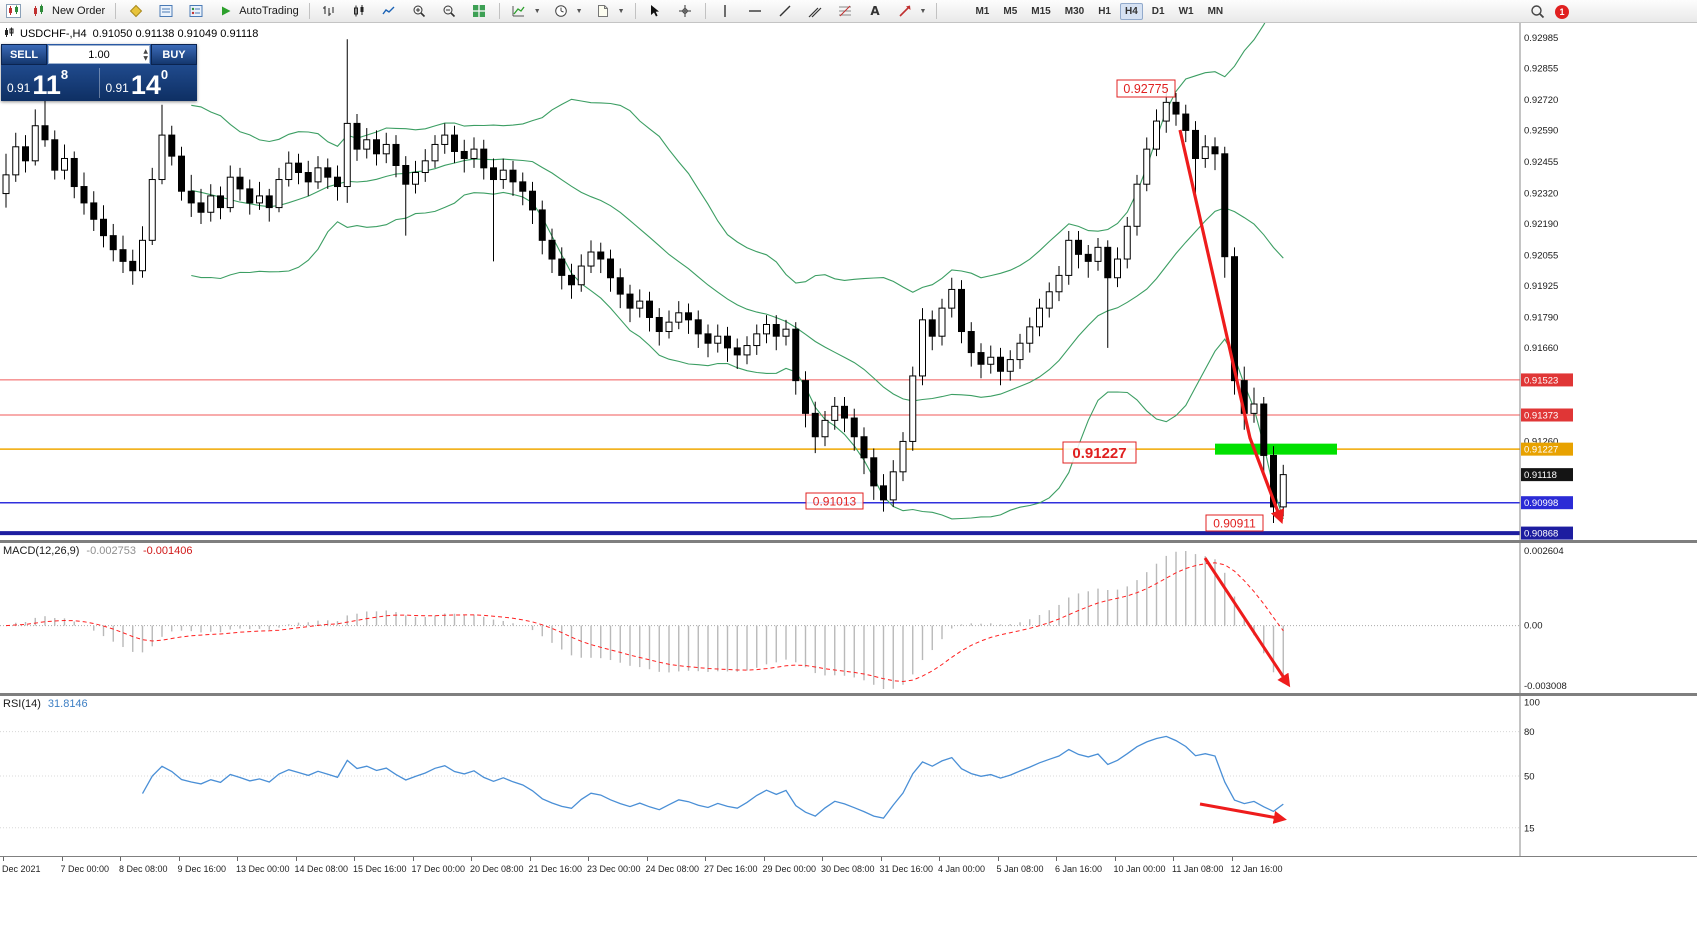 Image resolution: width=1697 pixels, height=944 pixels. Describe the element at coordinates (257, 11) in the screenshot. I see `autotrading-button: AutoTrading` at that location.